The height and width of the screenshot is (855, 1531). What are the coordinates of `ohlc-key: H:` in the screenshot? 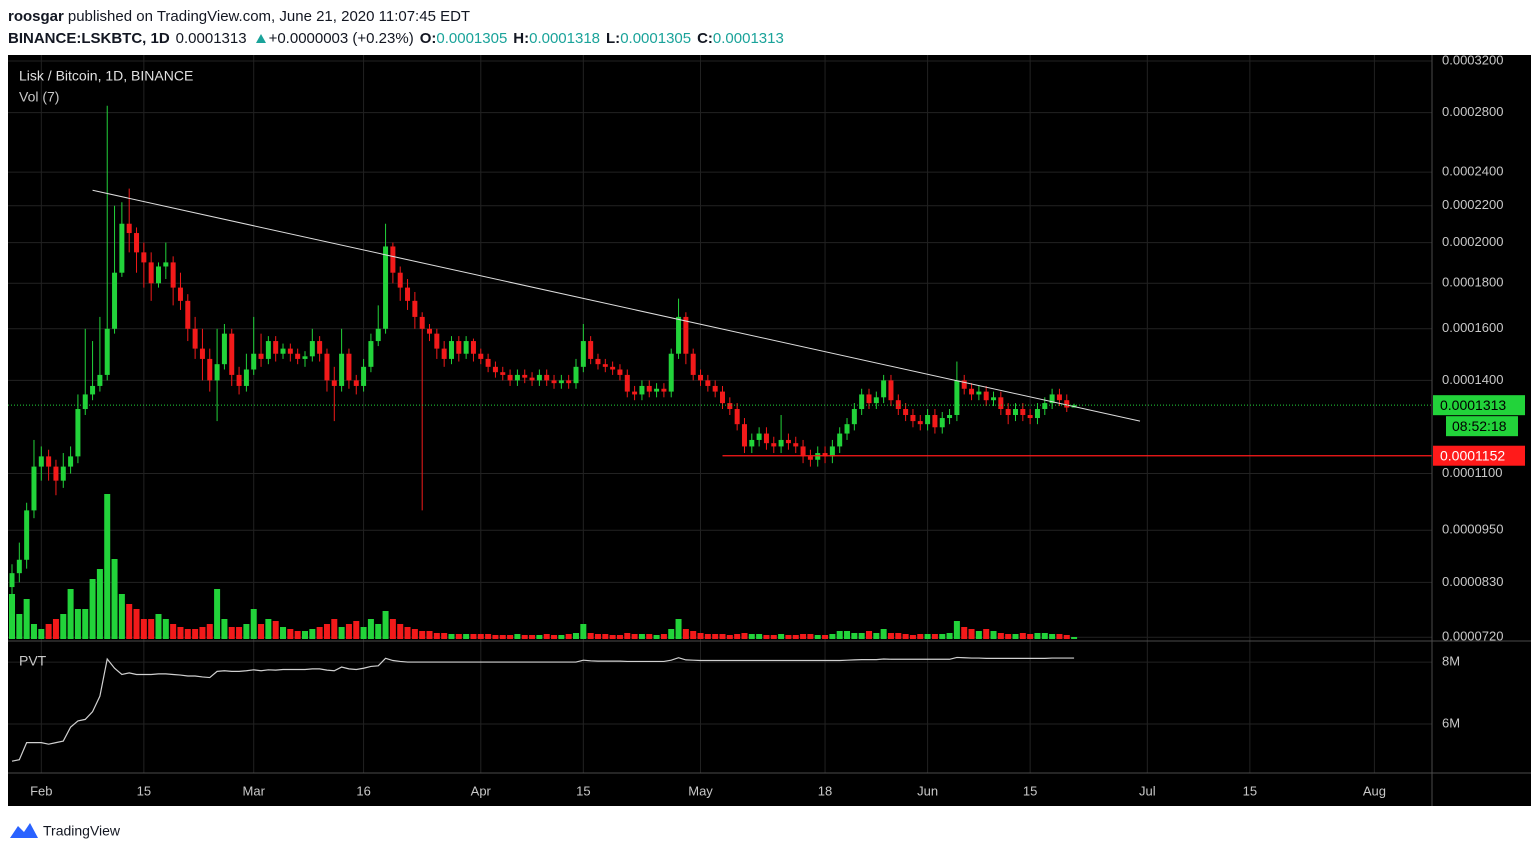 It's located at (521, 38).